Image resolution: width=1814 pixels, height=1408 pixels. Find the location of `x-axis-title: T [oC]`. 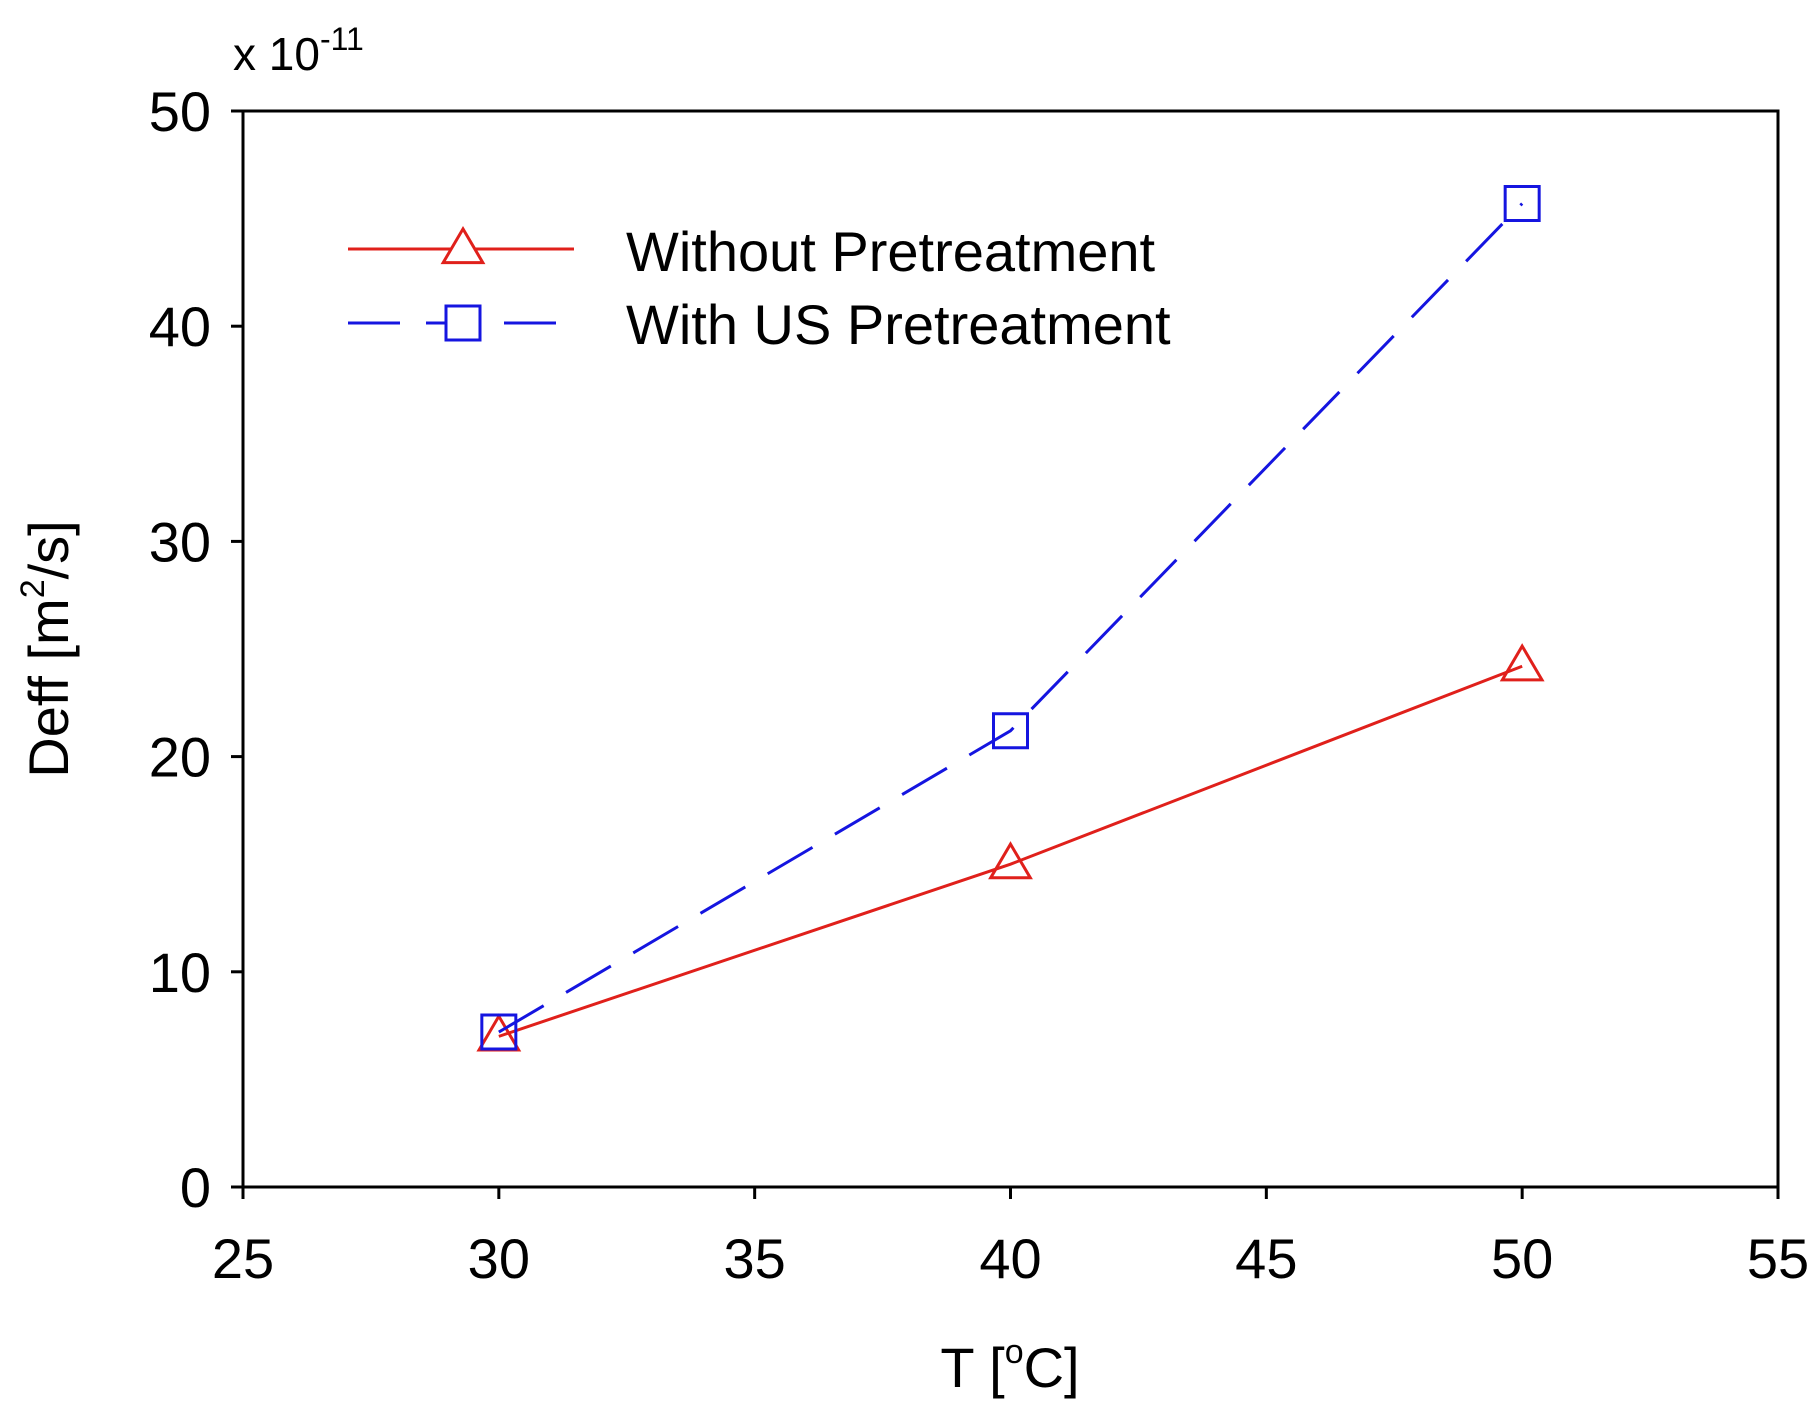

x-axis-title: T [oC] is located at coordinates (1009, 1366).